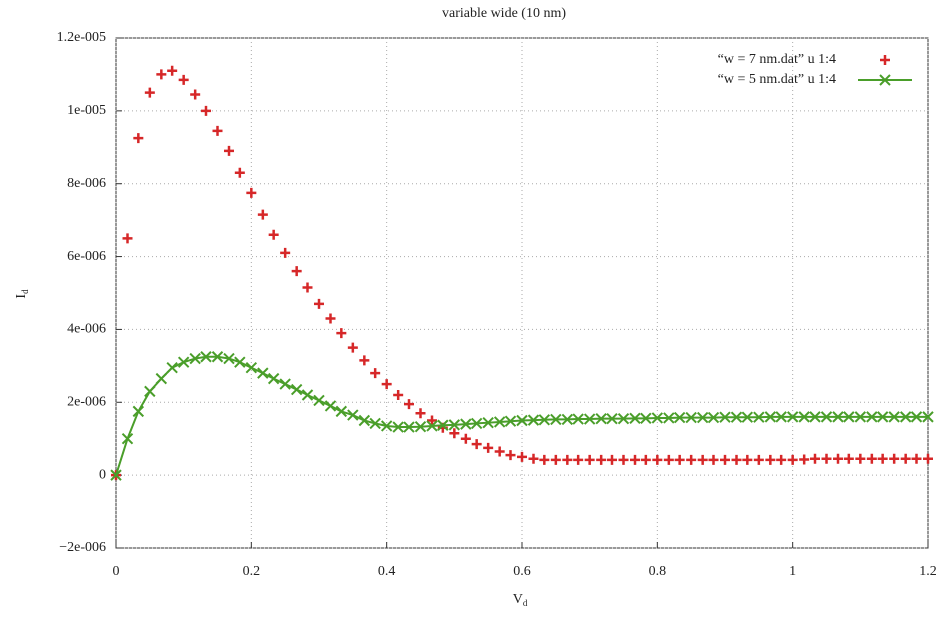 The image size is (939, 619). Describe the element at coordinates (86, 110) in the screenshot. I see `y-tick-label: 1e-005` at that location.